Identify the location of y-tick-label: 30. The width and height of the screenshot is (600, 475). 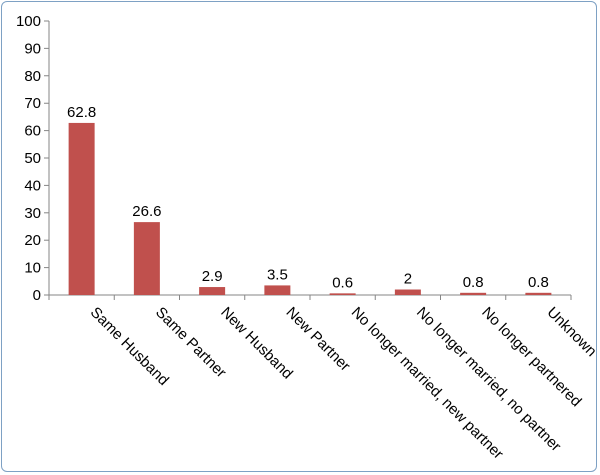
(32, 213).